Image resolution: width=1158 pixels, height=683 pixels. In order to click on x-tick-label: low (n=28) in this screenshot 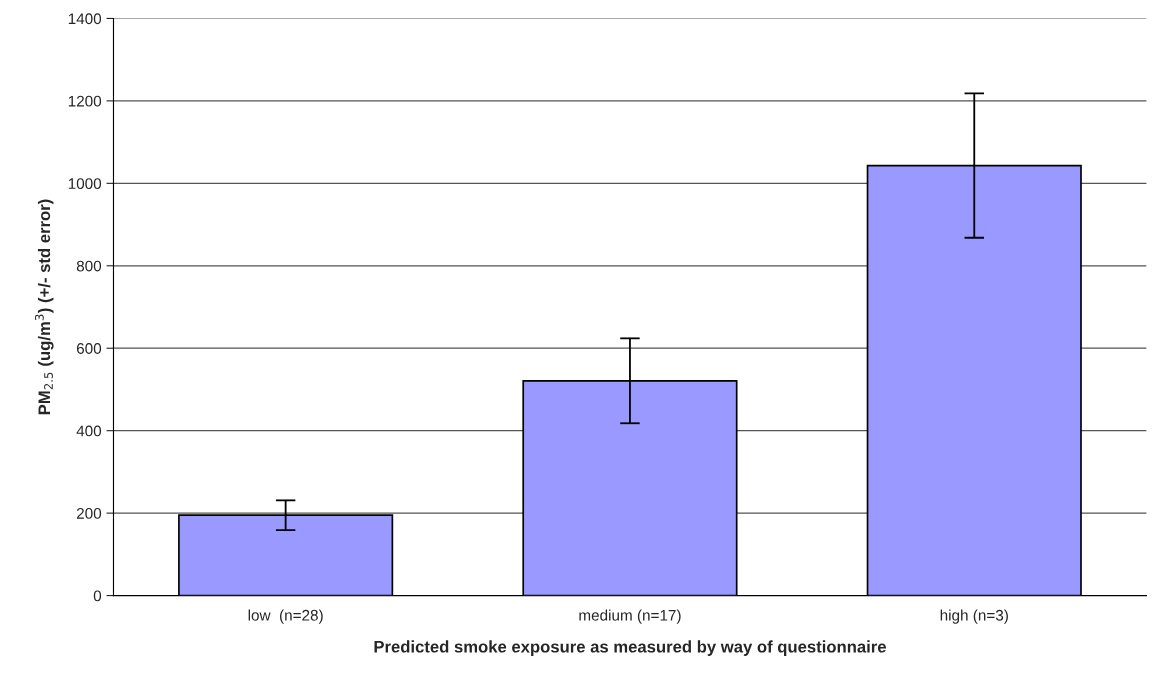, I will do `click(285, 616)`.